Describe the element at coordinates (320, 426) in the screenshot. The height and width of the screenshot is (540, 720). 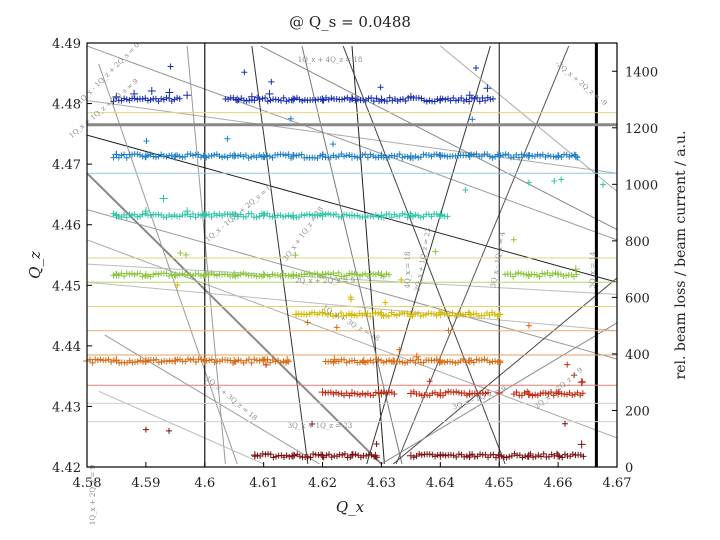
I see `resonance-label: 3Q_x + 1Q_z = 23` at that location.